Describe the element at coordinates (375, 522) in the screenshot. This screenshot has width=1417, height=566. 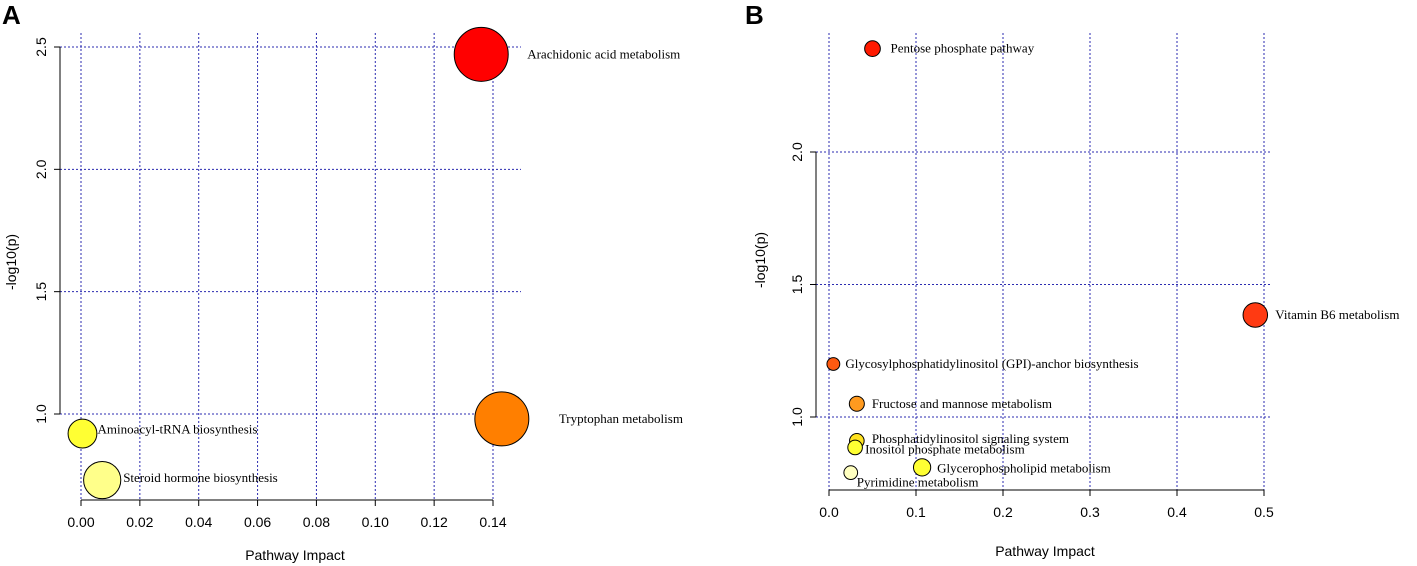
I see `x-tick-label: 0.10` at that location.